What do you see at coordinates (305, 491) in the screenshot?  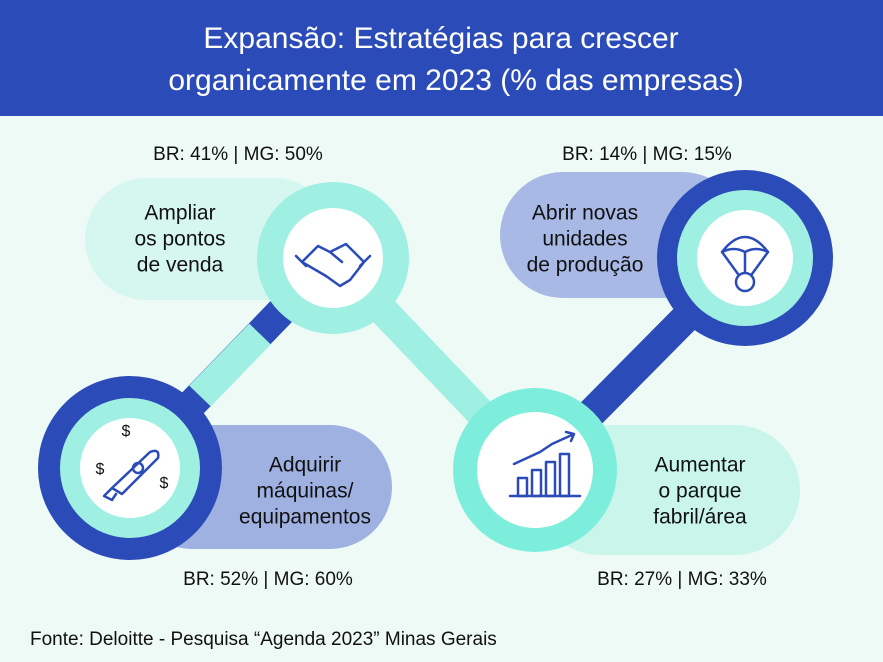 I see `node-label: máquinas/` at bounding box center [305, 491].